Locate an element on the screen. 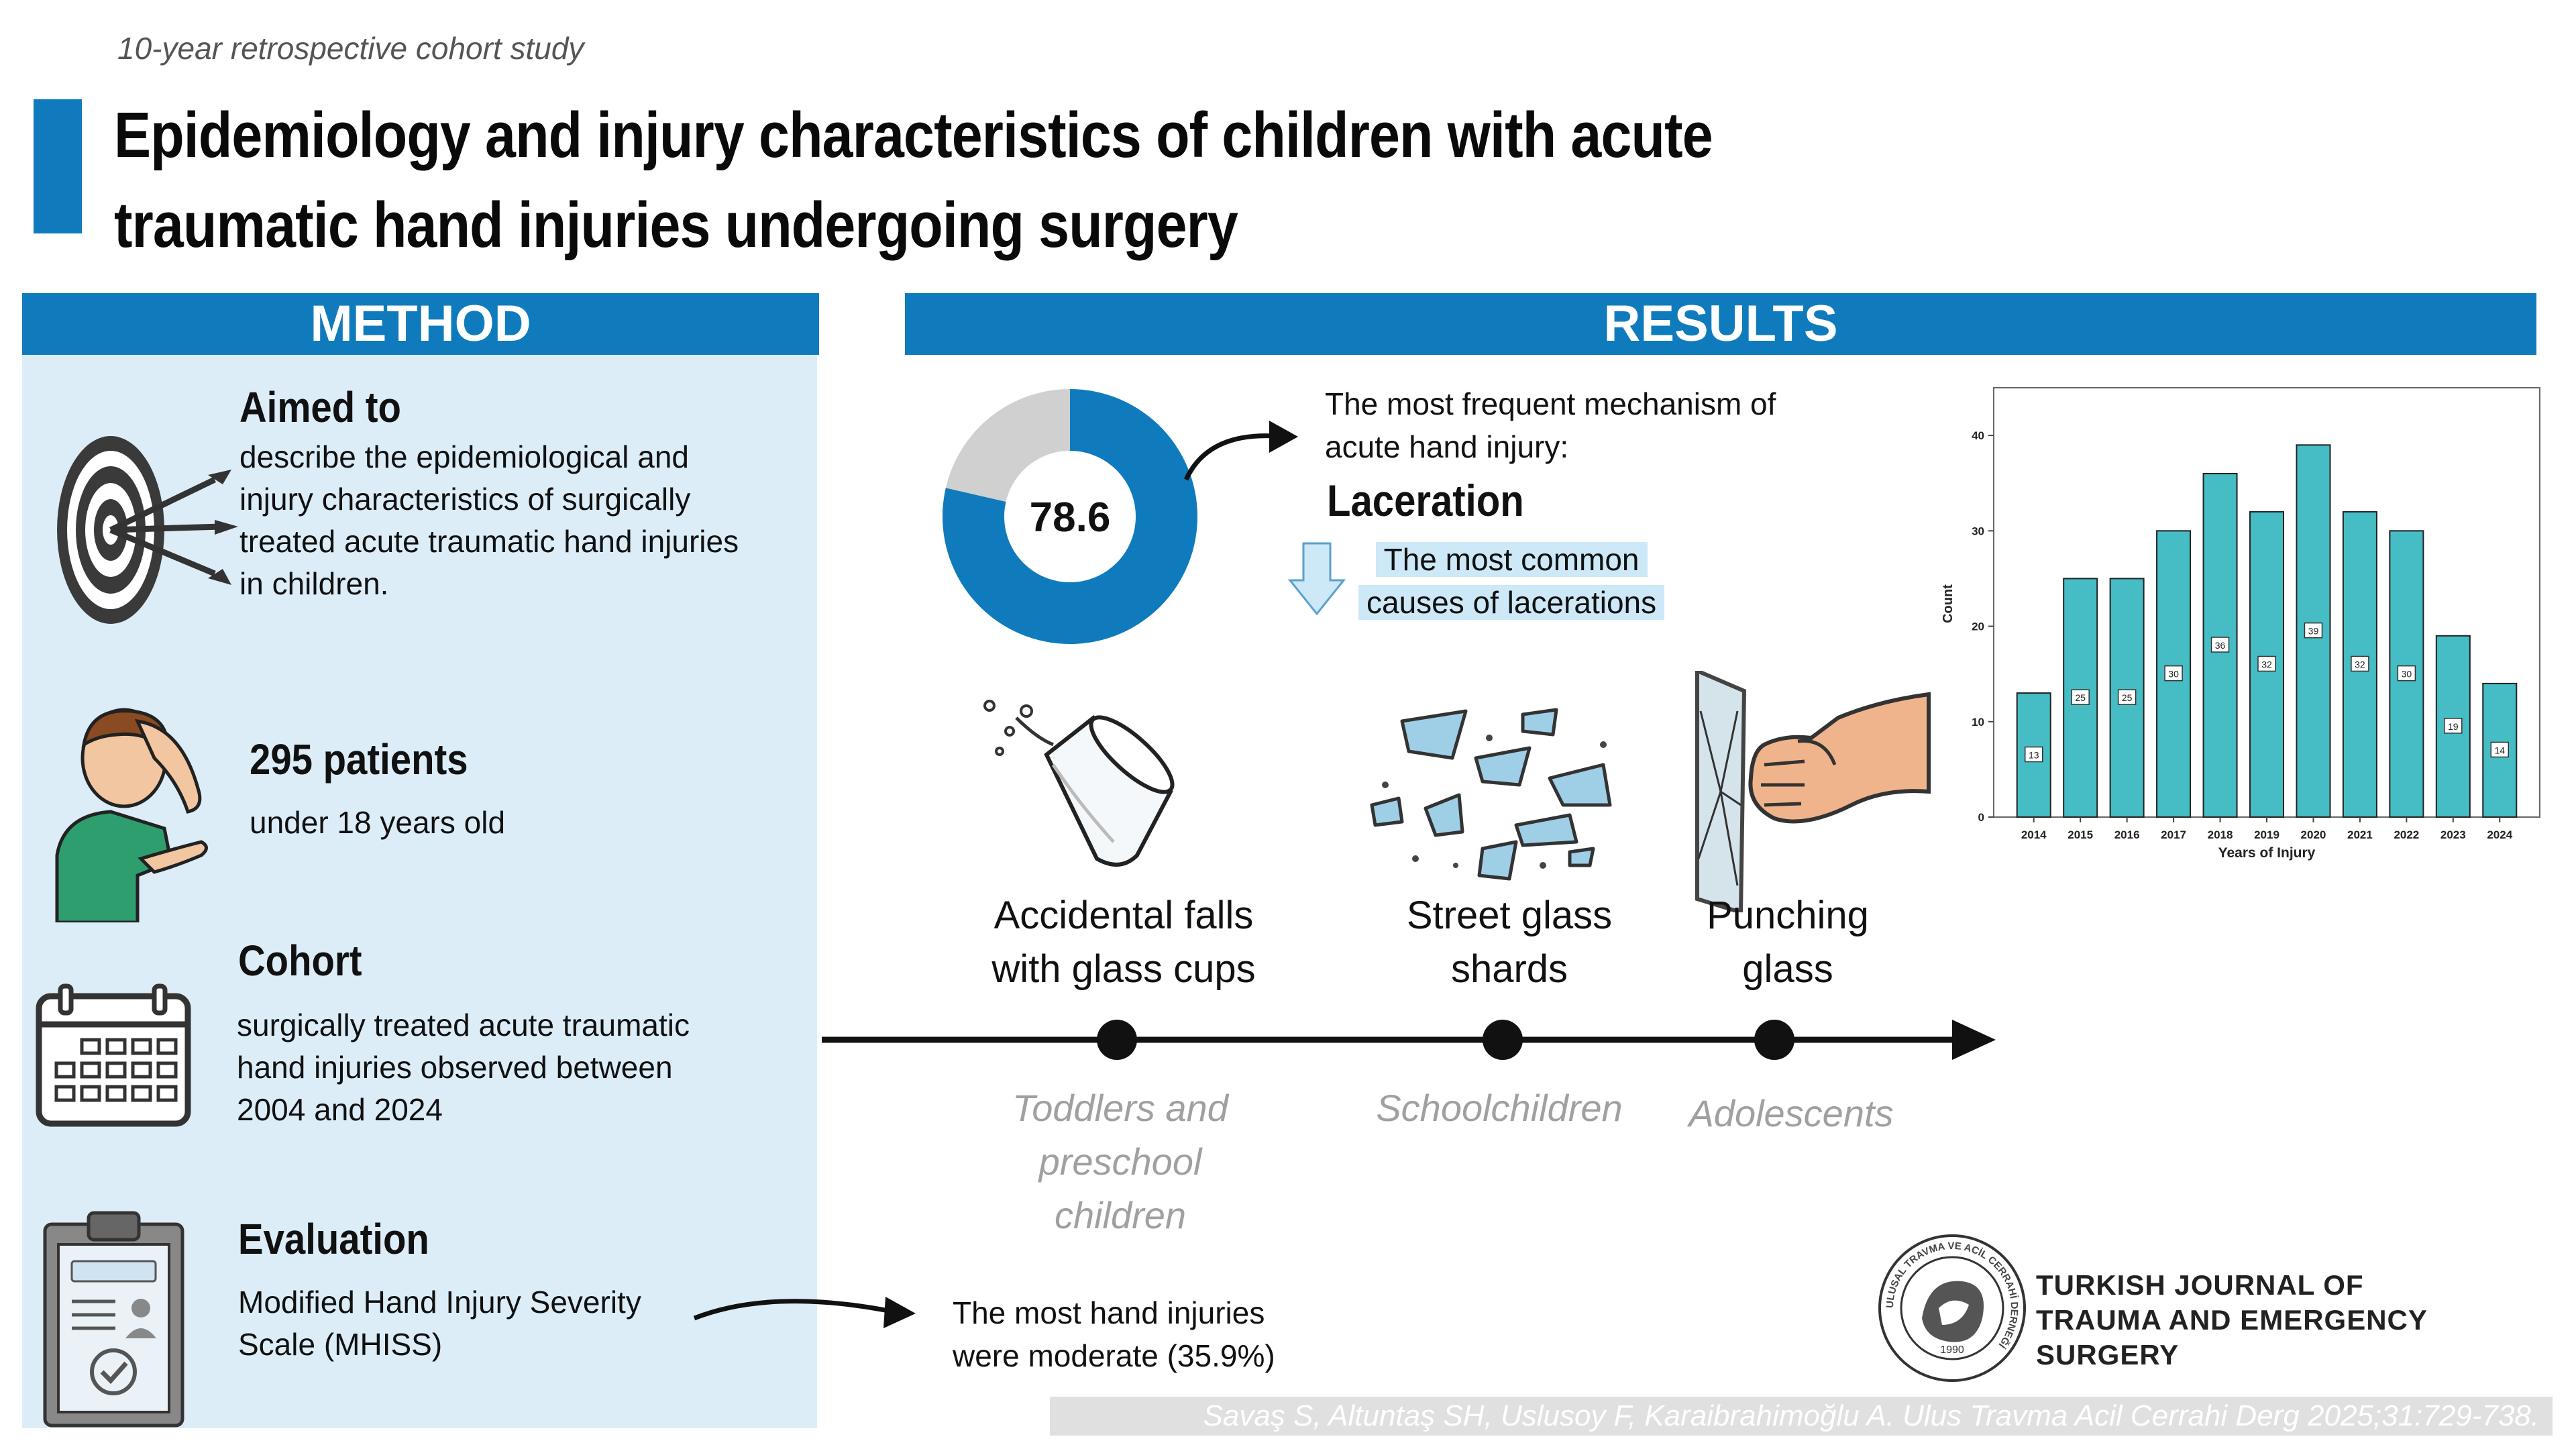 The height and width of the screenshot is (1449, 2576). age-timeline is located at coordinates (1409, 1040).